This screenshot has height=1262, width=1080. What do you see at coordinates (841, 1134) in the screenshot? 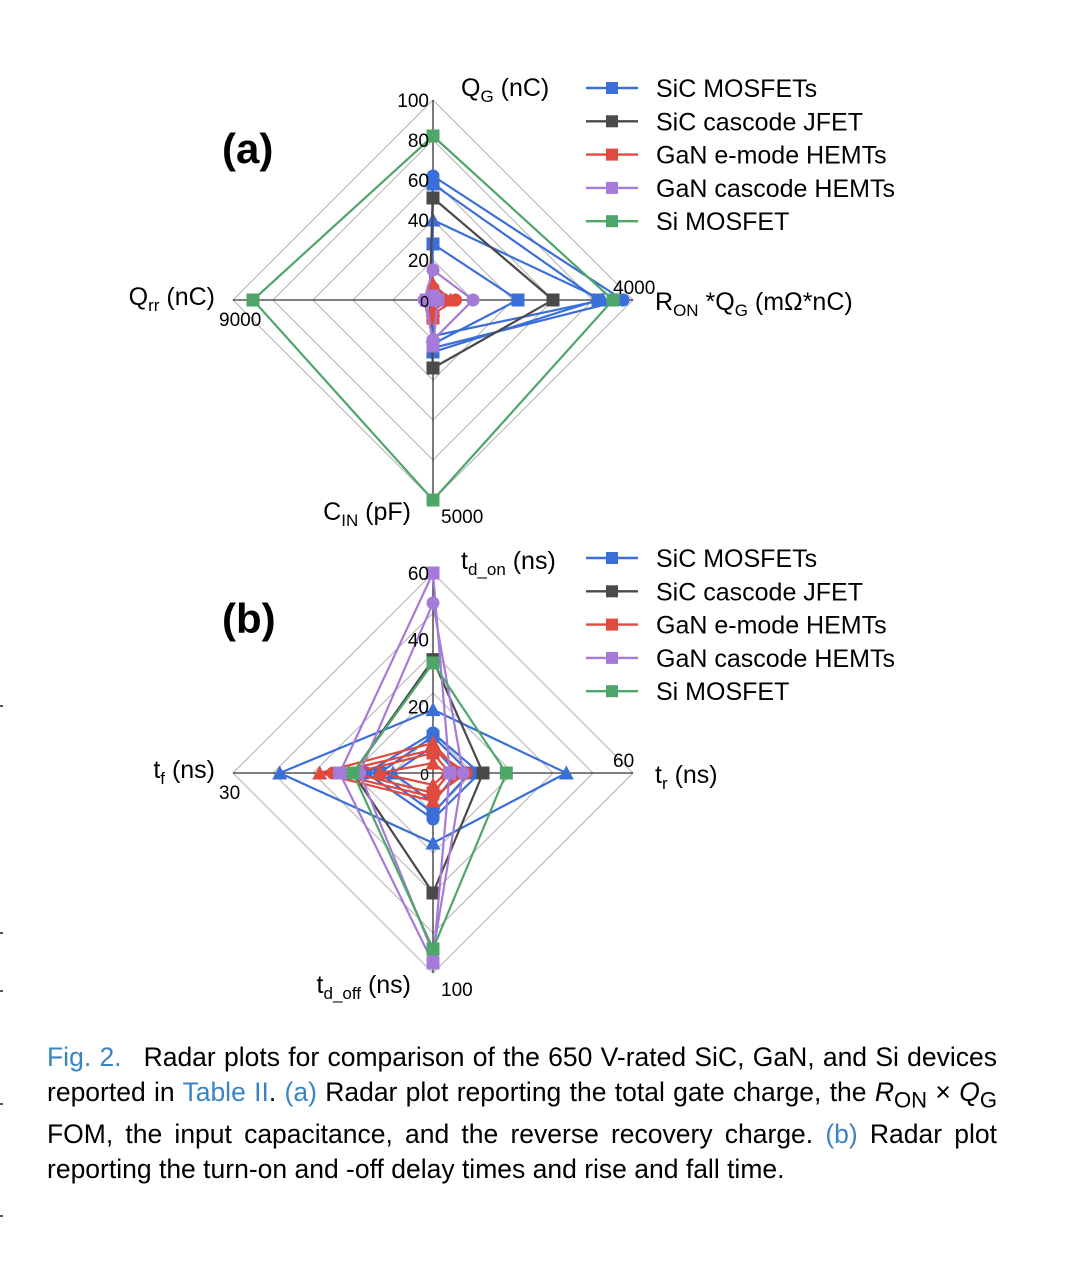
I see `panel-b-link: (b)` at bounding box center [841, 1134].